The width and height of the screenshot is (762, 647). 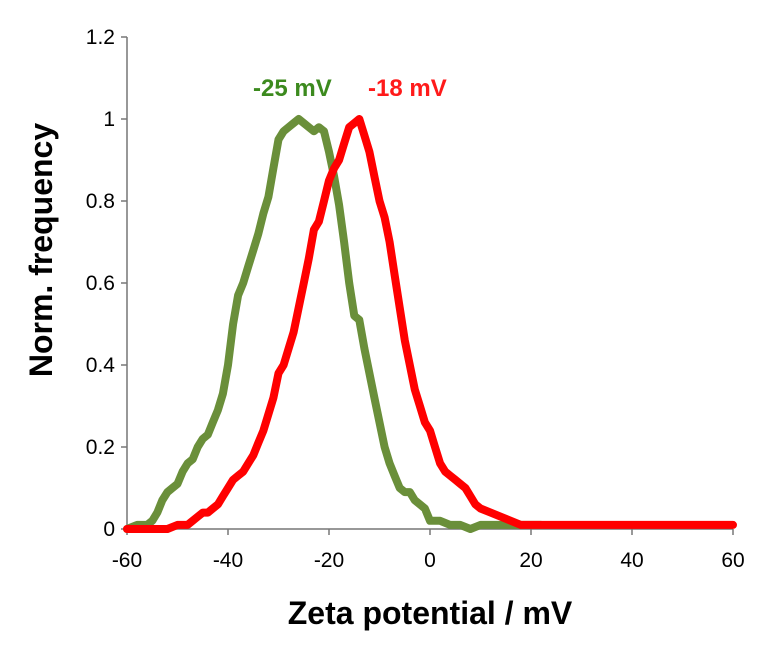 I want to click on x-tick-label: -40, so click(x=228, y=560).